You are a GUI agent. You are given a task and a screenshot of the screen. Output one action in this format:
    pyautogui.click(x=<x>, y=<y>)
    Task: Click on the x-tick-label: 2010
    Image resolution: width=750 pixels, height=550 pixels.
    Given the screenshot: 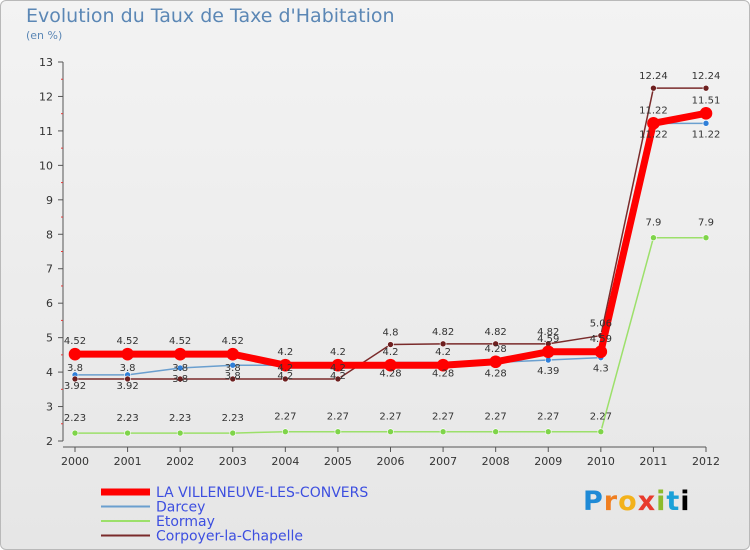 What is the action you would take?
    pyautogui.click(x=601, y=461)
    